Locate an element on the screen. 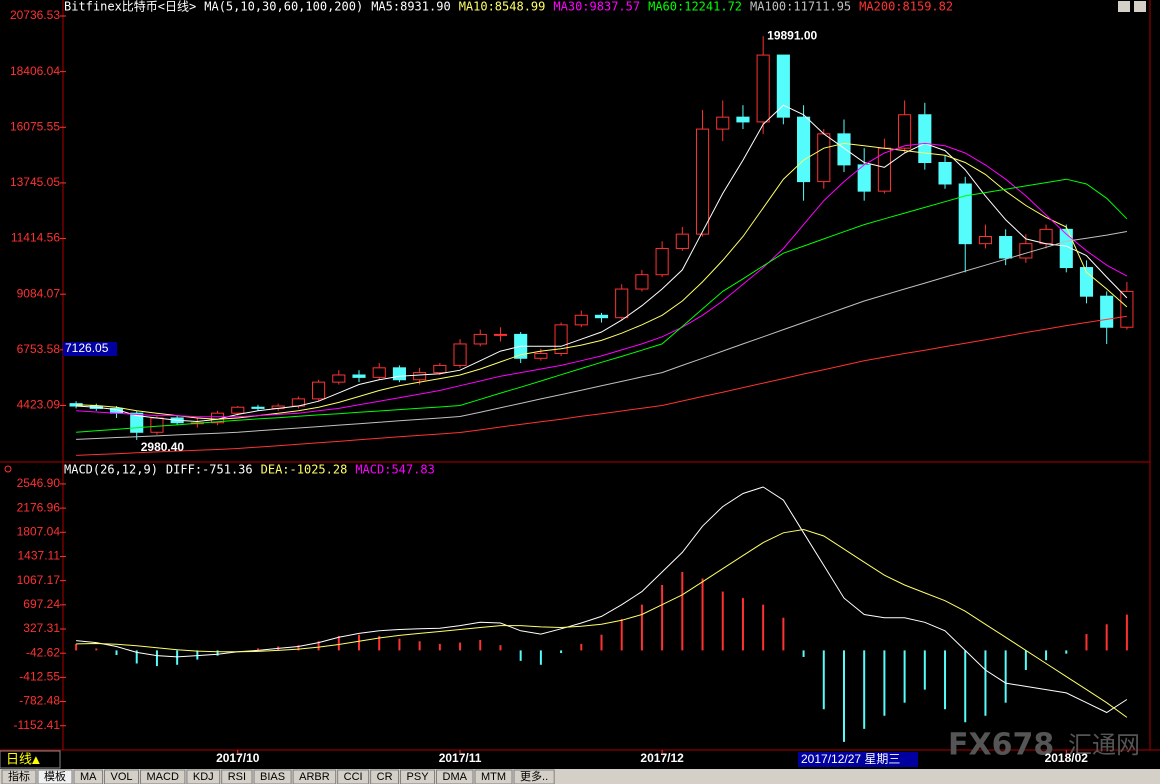 This screenshot has height=784, width=1160. tab: BIAS is located at coordinates (272, 776).